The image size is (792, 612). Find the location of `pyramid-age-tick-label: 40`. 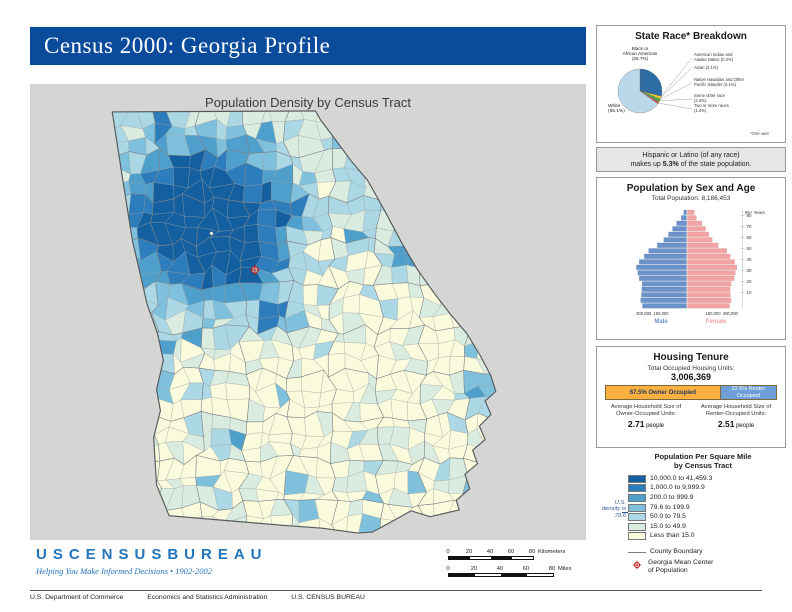

pyramid-age-tick-label: 40 is located at coordinates (749, 259).